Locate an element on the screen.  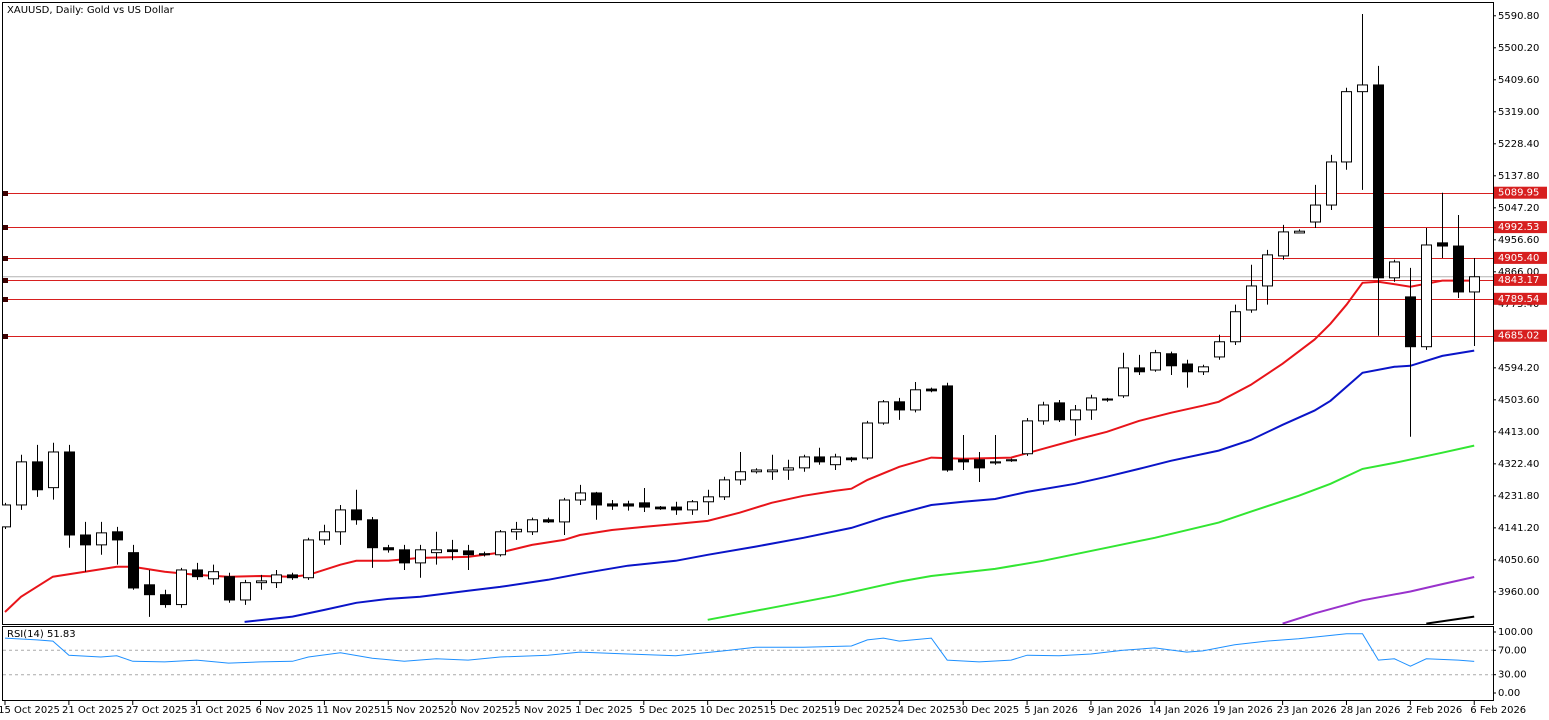
x-tick-label: 20 Nov 2025 is located at coordinates (476, 710).